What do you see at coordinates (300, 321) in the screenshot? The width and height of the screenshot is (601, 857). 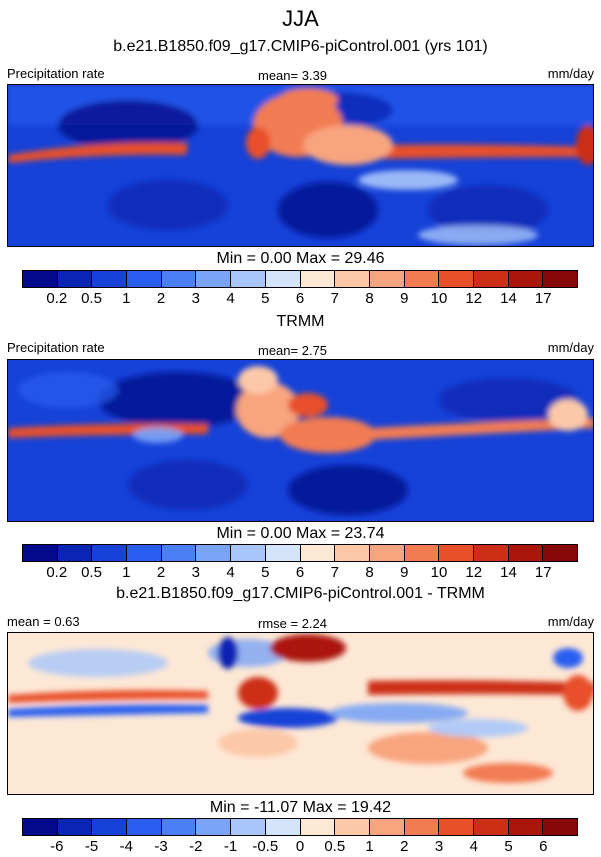 I see `panel2-title: TRMM` at bounding box center [300, 321].